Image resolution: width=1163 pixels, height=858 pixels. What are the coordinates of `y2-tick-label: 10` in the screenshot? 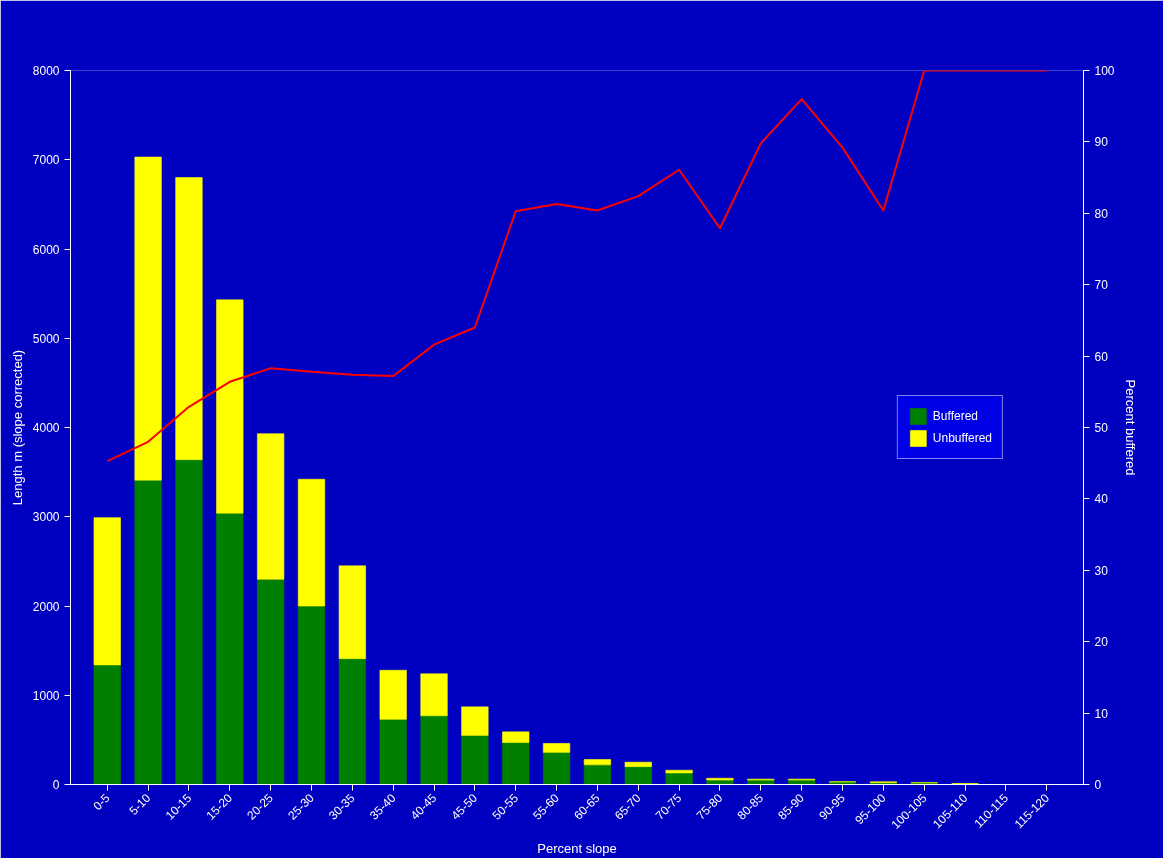 It's located at (1101, 713).